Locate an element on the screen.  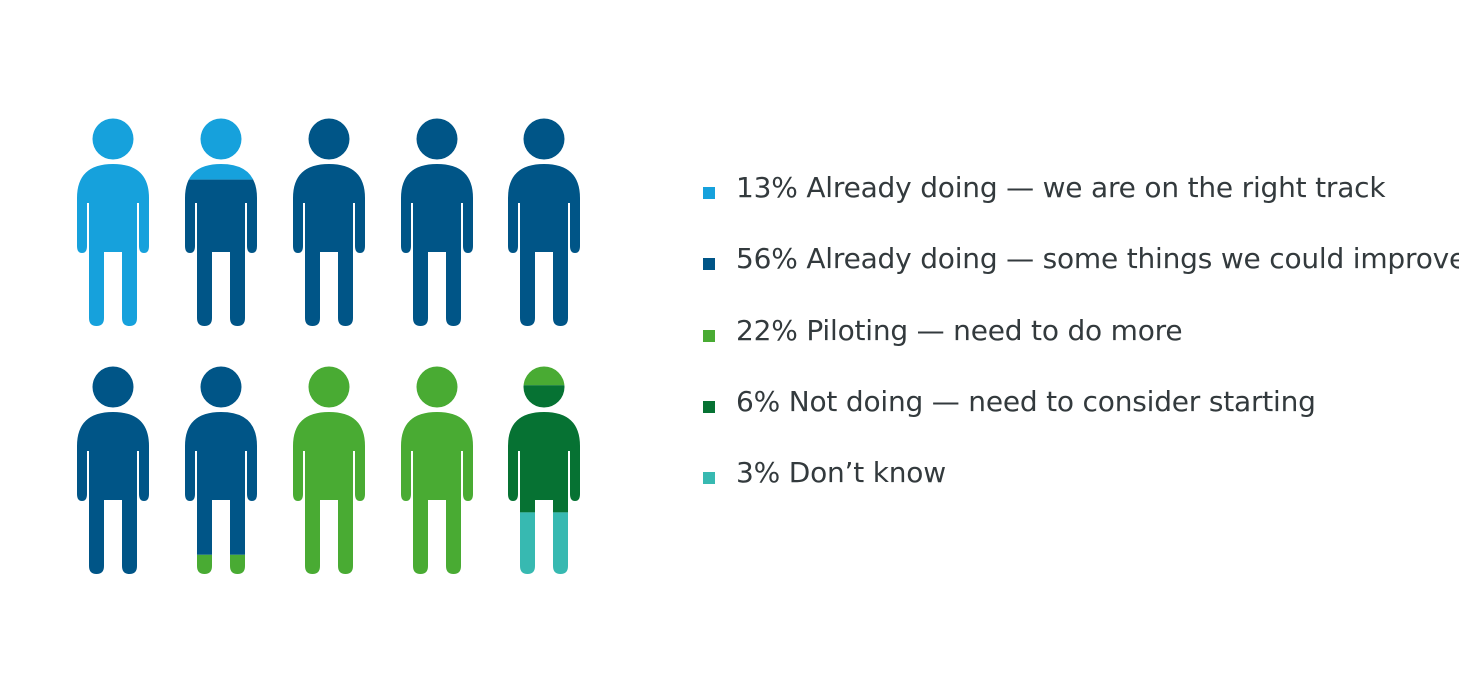
legend-item-dont-know: 3% Don’t know is located at coordinates (1081, 488).